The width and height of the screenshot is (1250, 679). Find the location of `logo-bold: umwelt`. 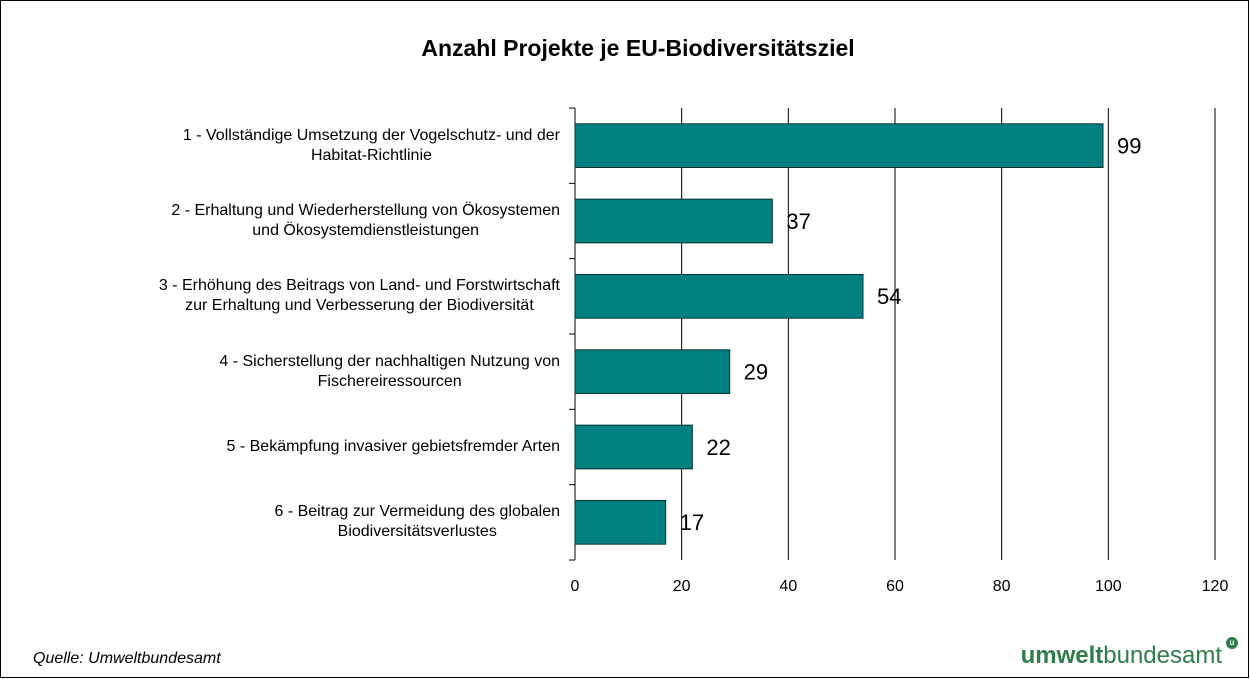

logo-bold: umwelt is located at coordinates (1062, 655).